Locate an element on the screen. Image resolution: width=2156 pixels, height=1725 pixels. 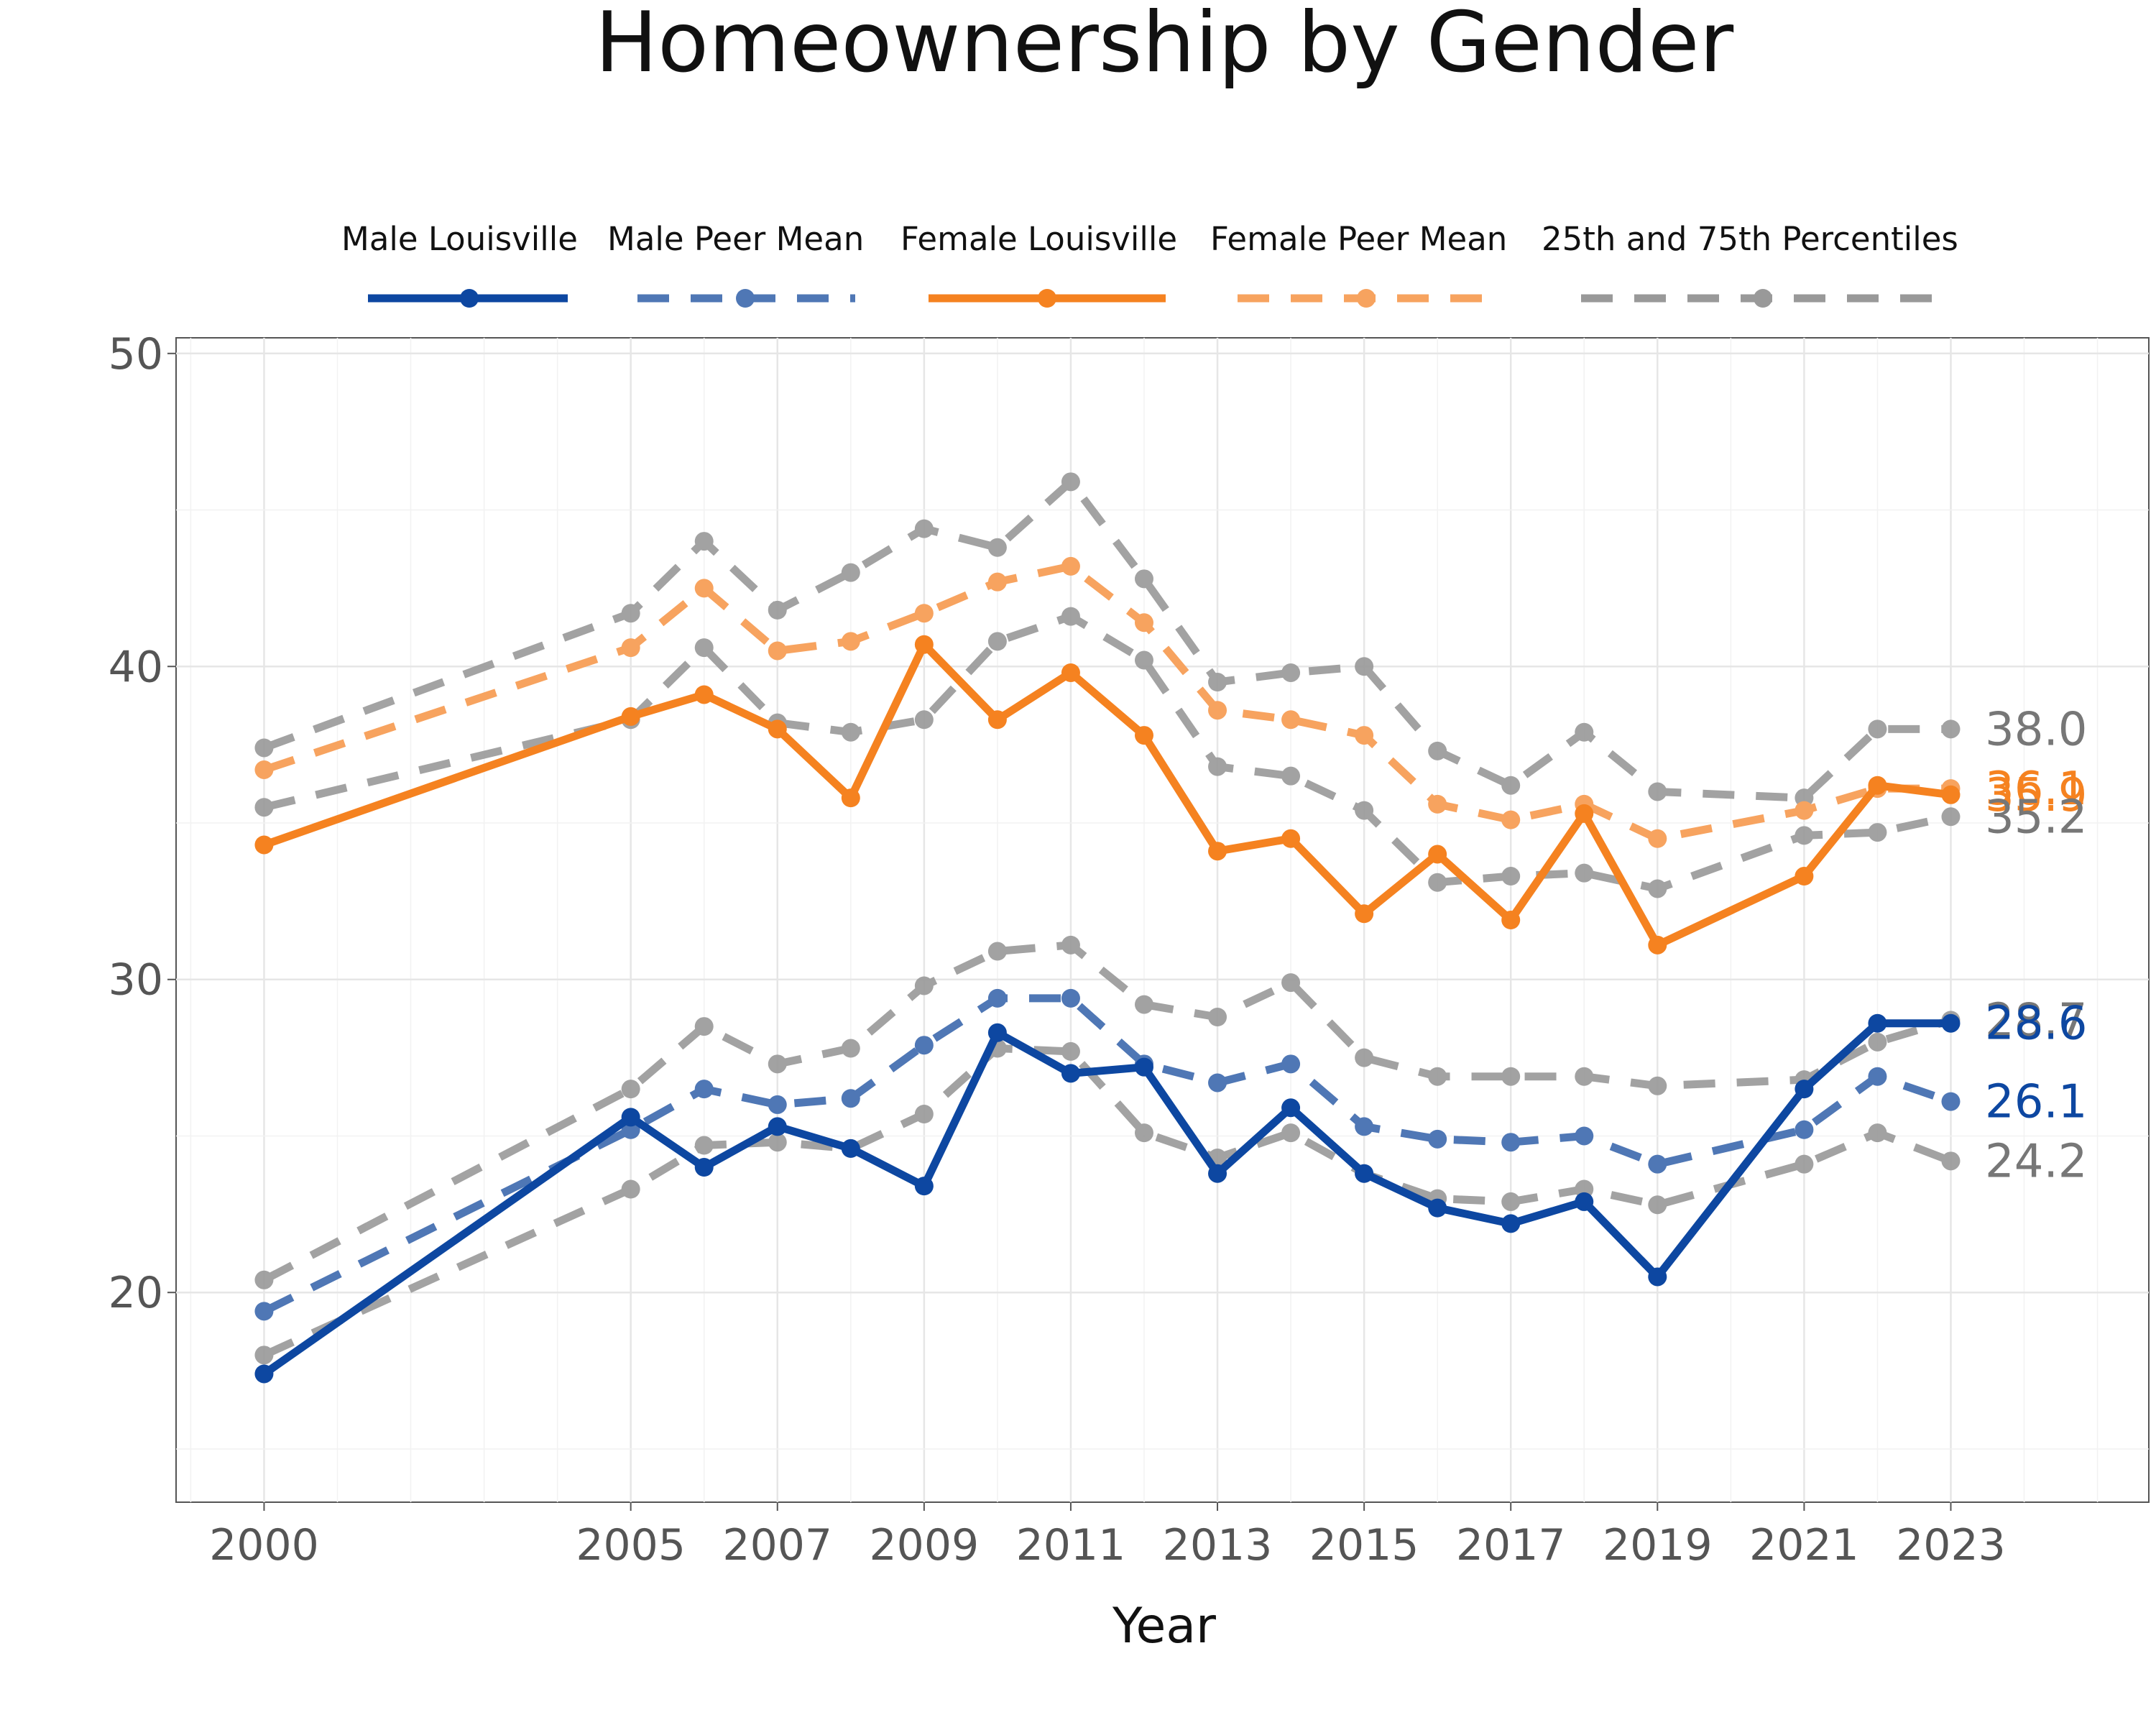
y-tick-label: 30 is located at coordinates (136, 980).